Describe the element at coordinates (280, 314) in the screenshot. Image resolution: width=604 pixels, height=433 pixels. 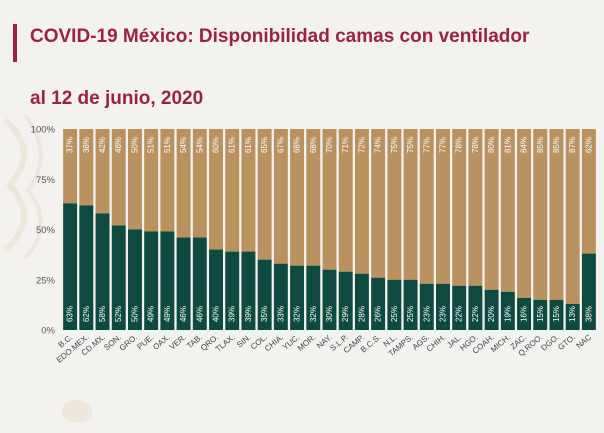
I see `data-label-occupied: 33%` at that location.